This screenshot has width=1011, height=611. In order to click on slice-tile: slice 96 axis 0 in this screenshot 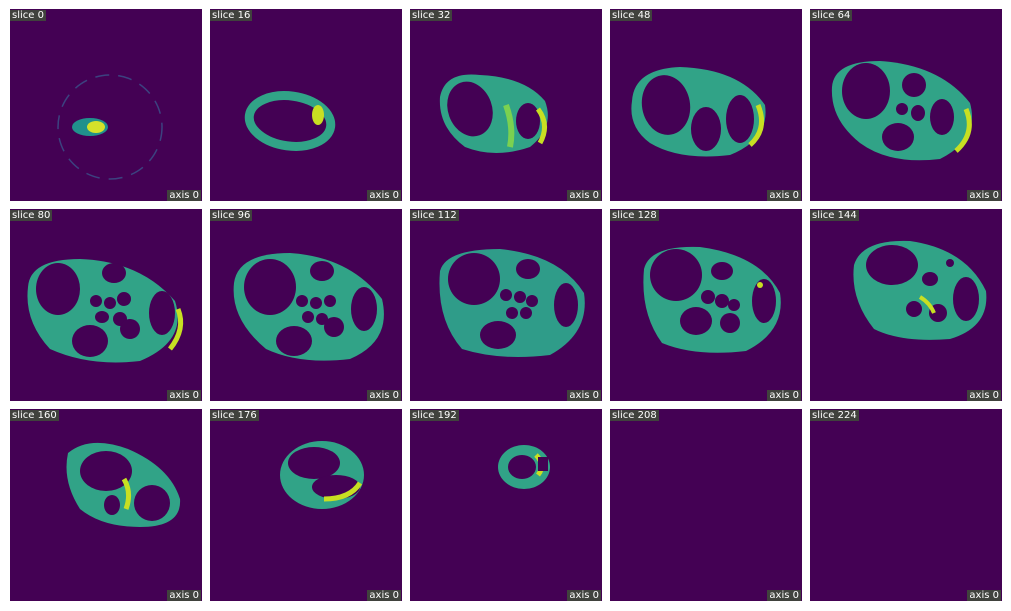, I will do `click(306, 305)`.